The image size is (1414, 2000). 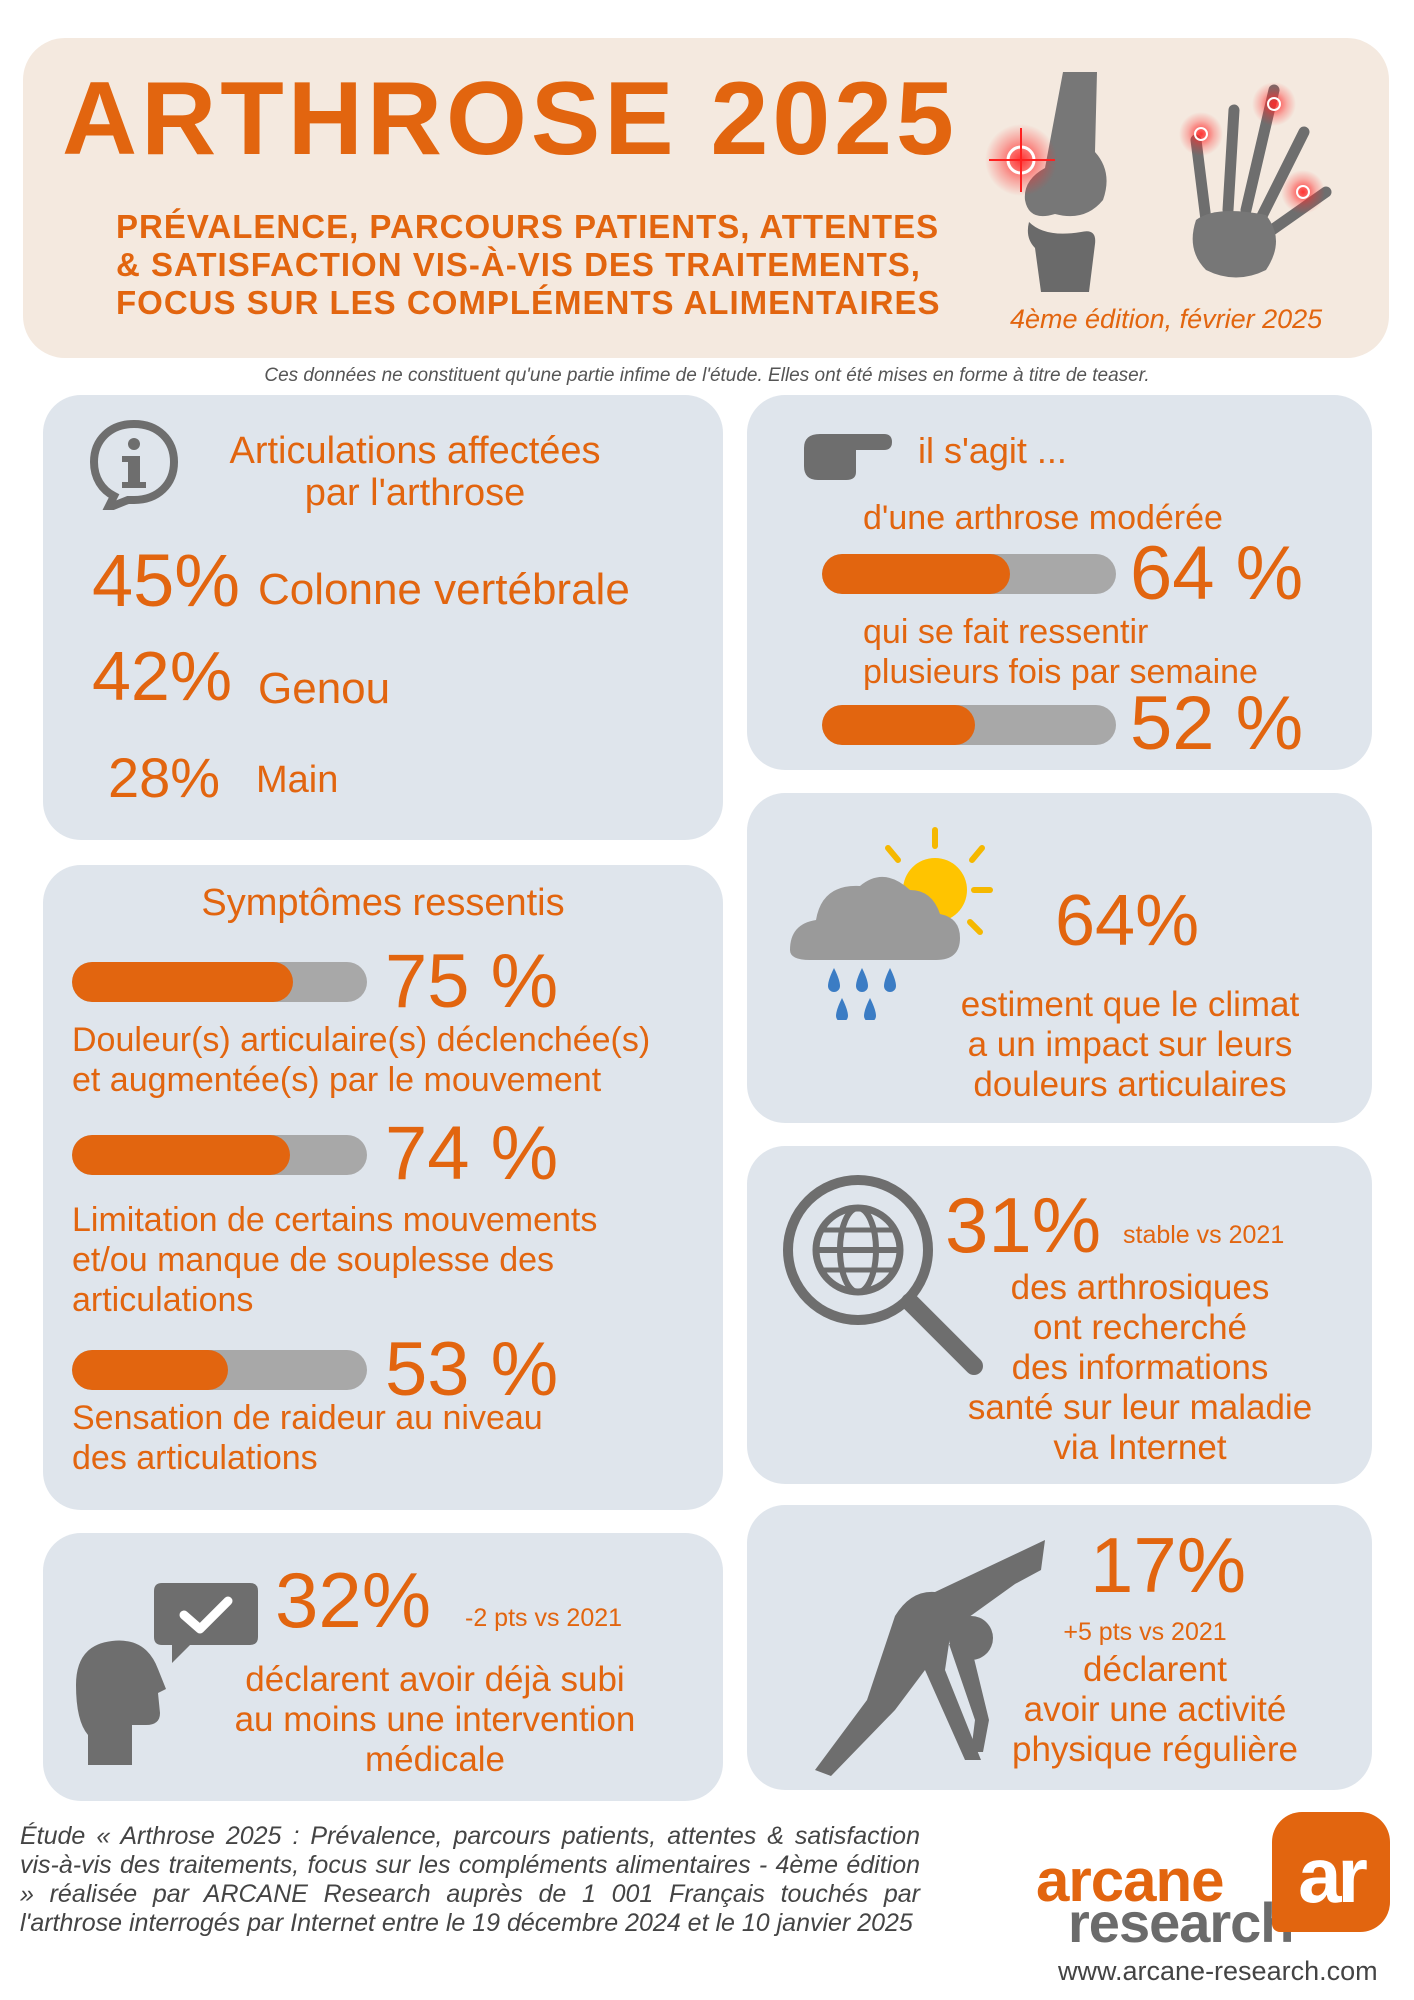 What do you see at coordinates (891, 923) in the screenshot?
I see `weather-rain-sun-icon` at bounding box center [891, 923].